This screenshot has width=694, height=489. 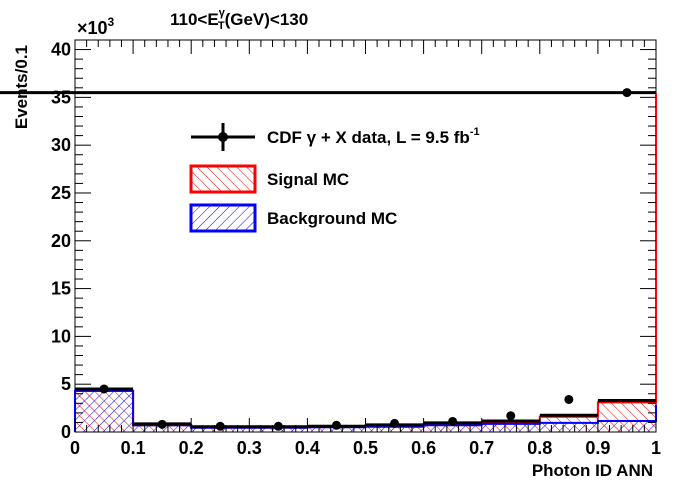 I want to click on x-tick-label: 0.5, so click(x=365, y=448).